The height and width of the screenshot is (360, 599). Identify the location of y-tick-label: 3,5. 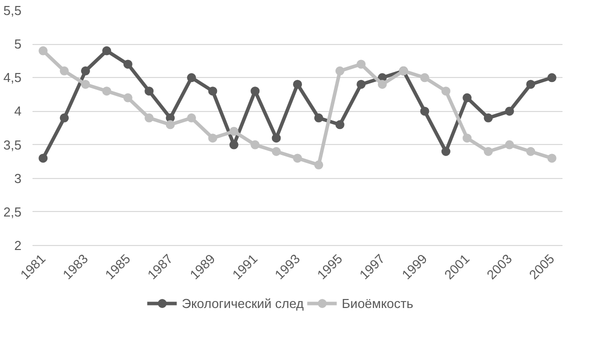
(12, 144).